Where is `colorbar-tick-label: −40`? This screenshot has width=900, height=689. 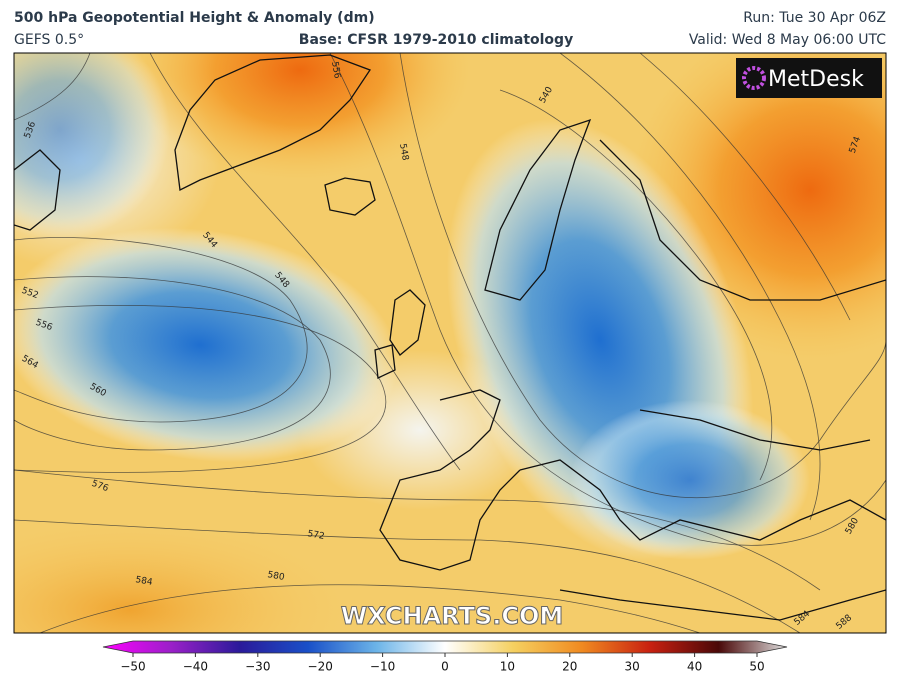
colorbar-tick-label: −40 is located at coordinates (195, 667).